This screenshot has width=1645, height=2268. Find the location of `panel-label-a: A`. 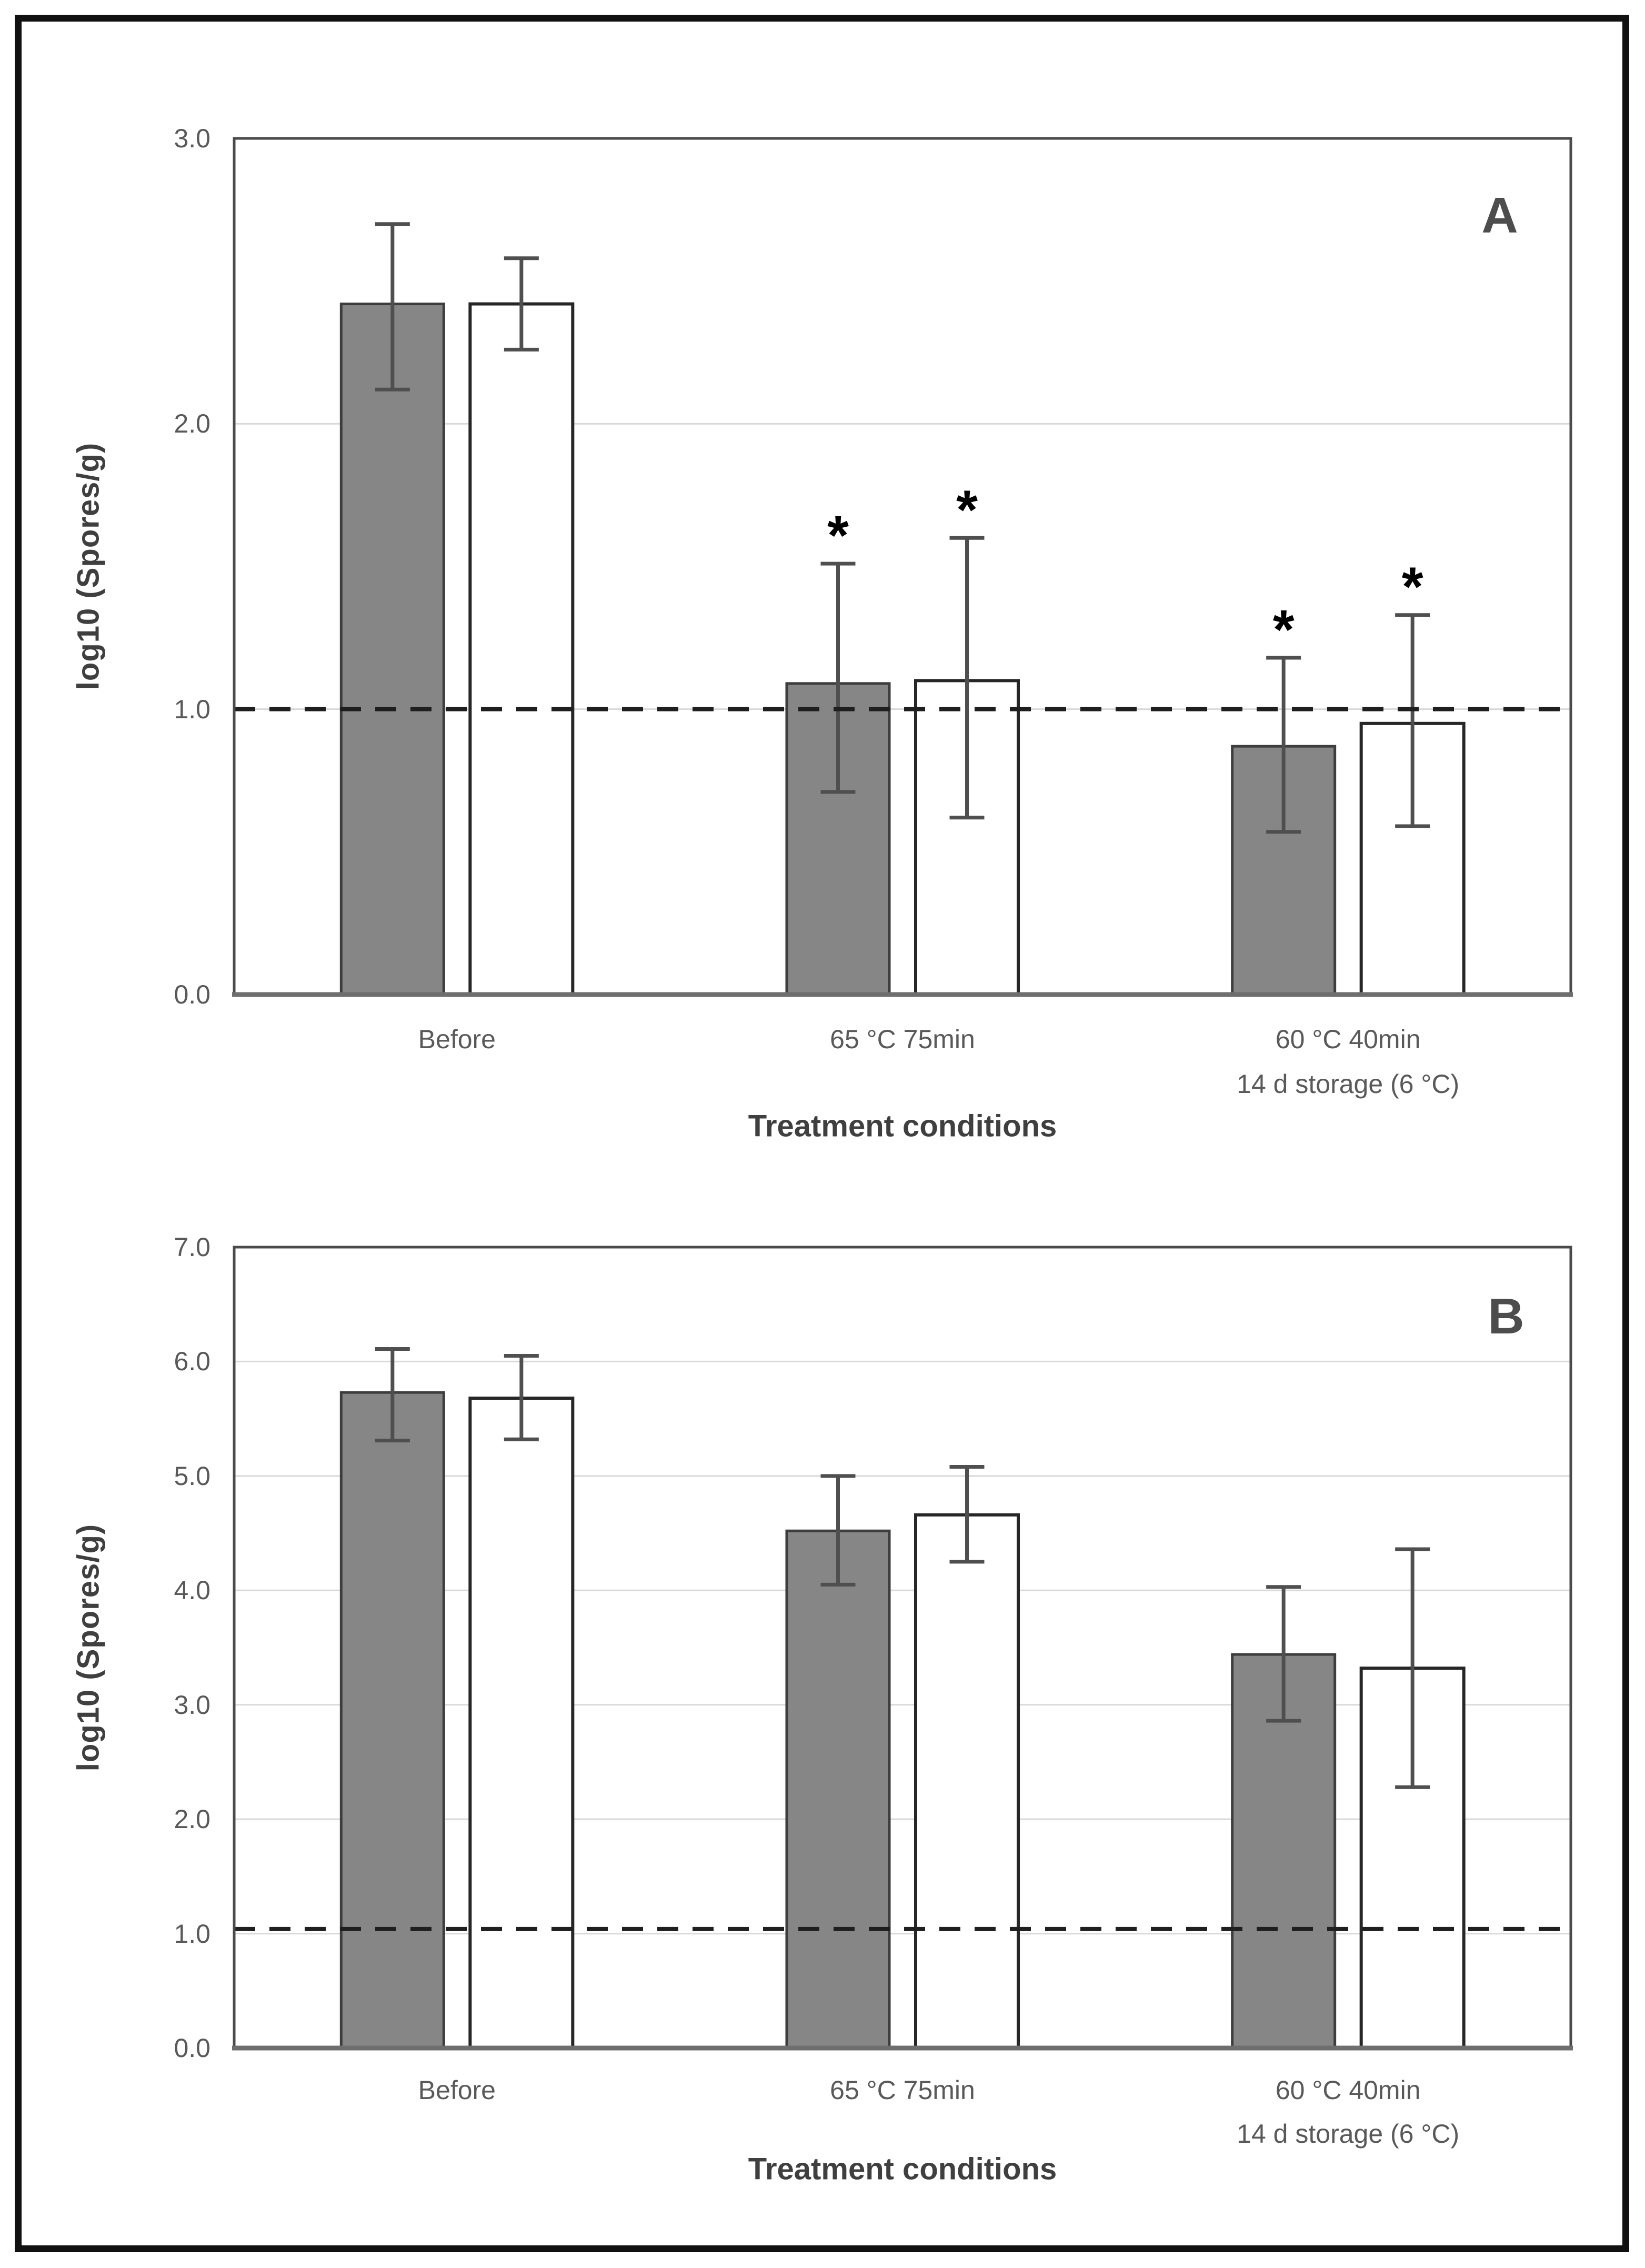

panel-label-a: A is located at coordinates (1499, 215).